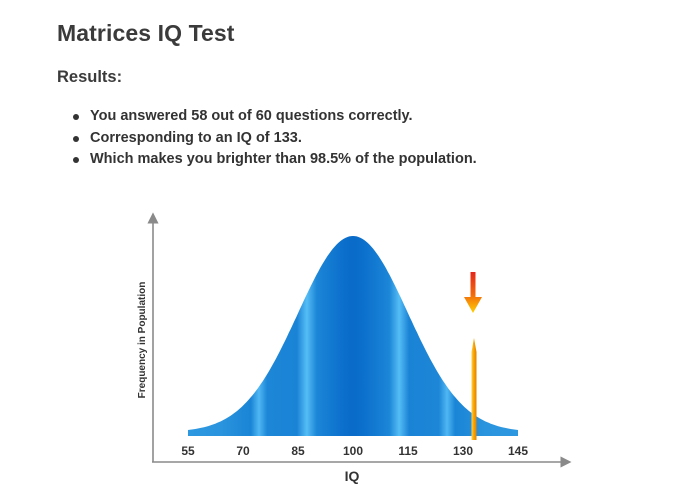  I want to click on y-axis-label: Frequency in Population, so click(142, 340).